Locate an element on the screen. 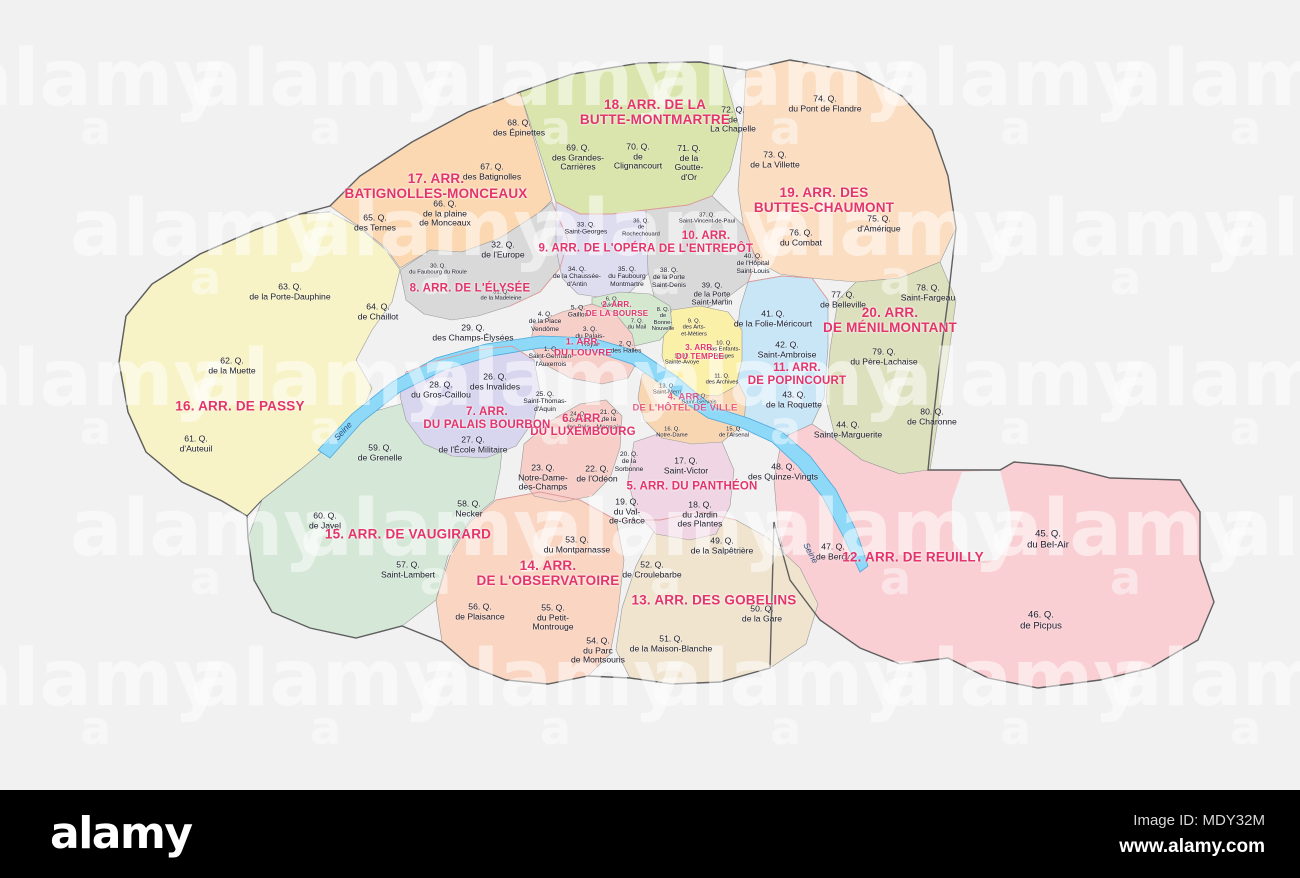 This screenshot has width=1300, height=878. arr-boundaries is located at coordinates (617, 358).